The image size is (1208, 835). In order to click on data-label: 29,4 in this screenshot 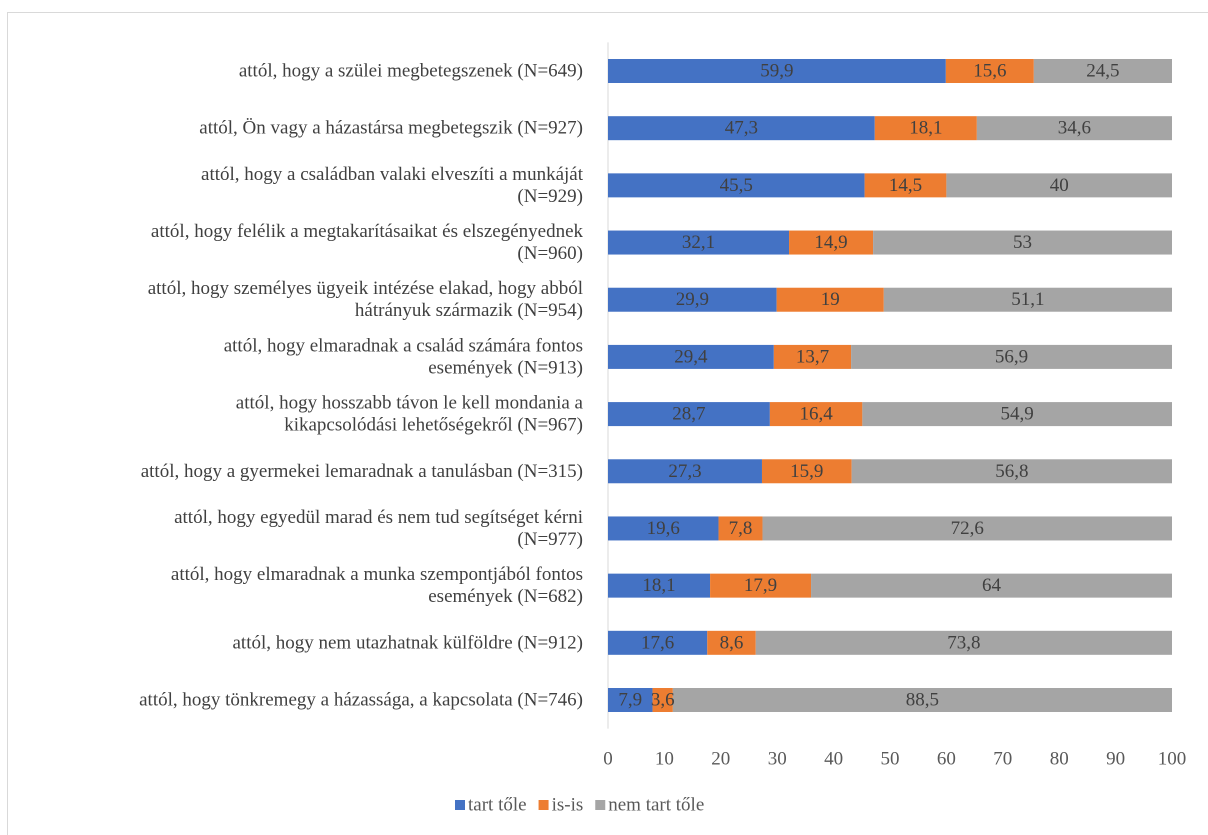, I will do `click(691, 356)`.